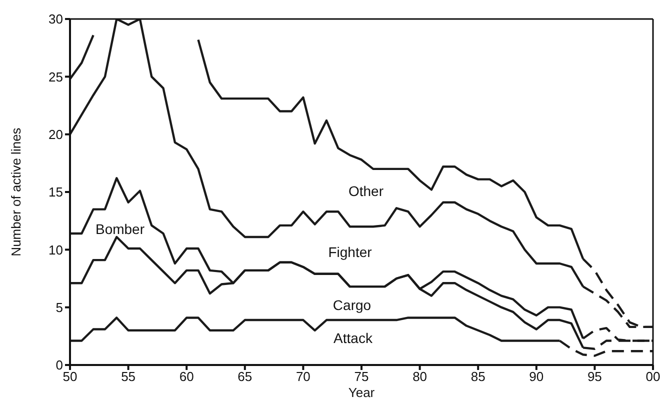 This screenshot has height=413, width=660. I want to click on annotation: Fighter, so click(350, 252).